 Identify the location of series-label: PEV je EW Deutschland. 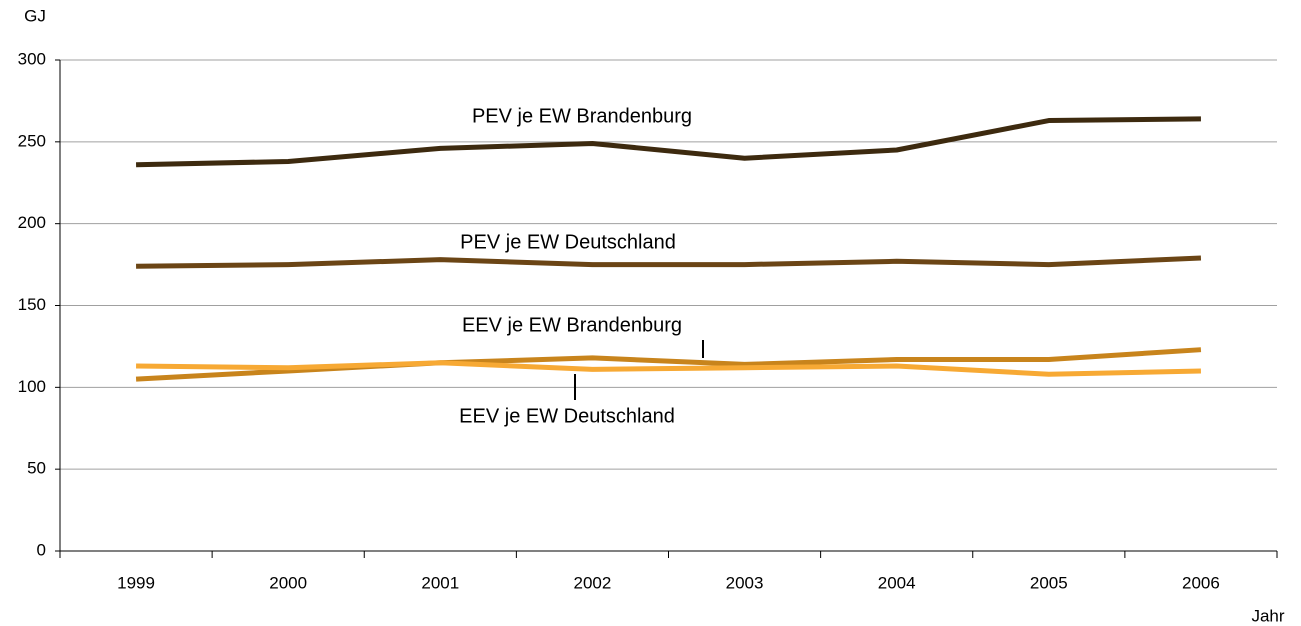
(568, 242).